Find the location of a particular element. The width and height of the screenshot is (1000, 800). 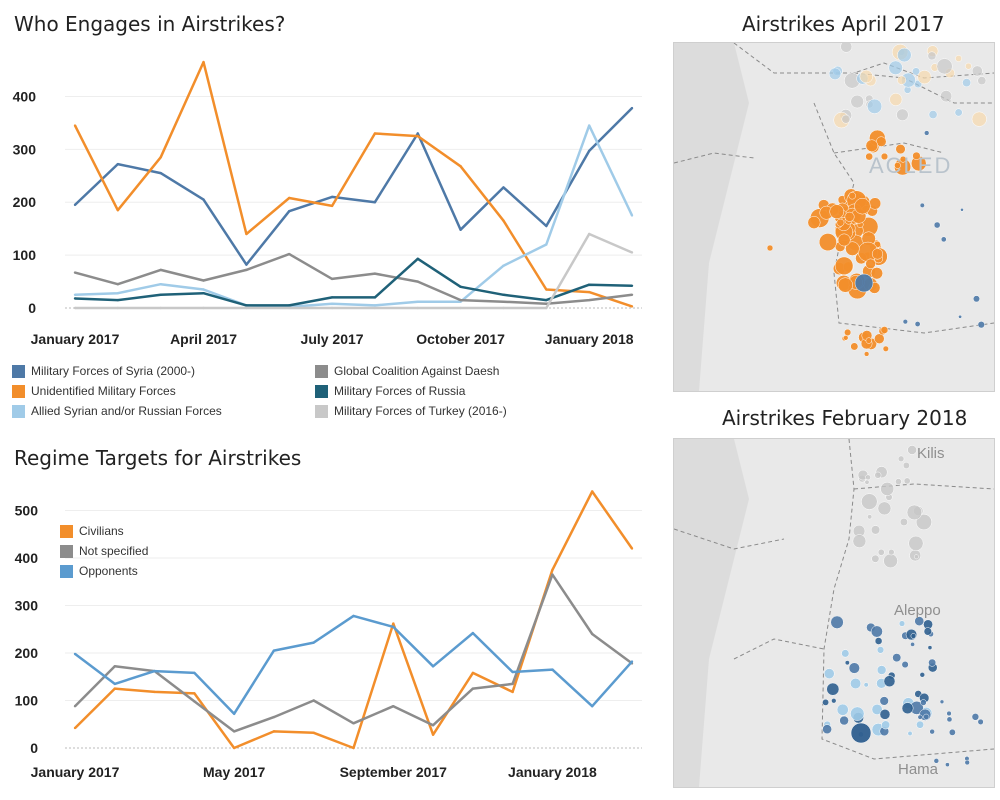

legend-item: Military Forces of Syria (2000-) is located at coordinates (103, 371).